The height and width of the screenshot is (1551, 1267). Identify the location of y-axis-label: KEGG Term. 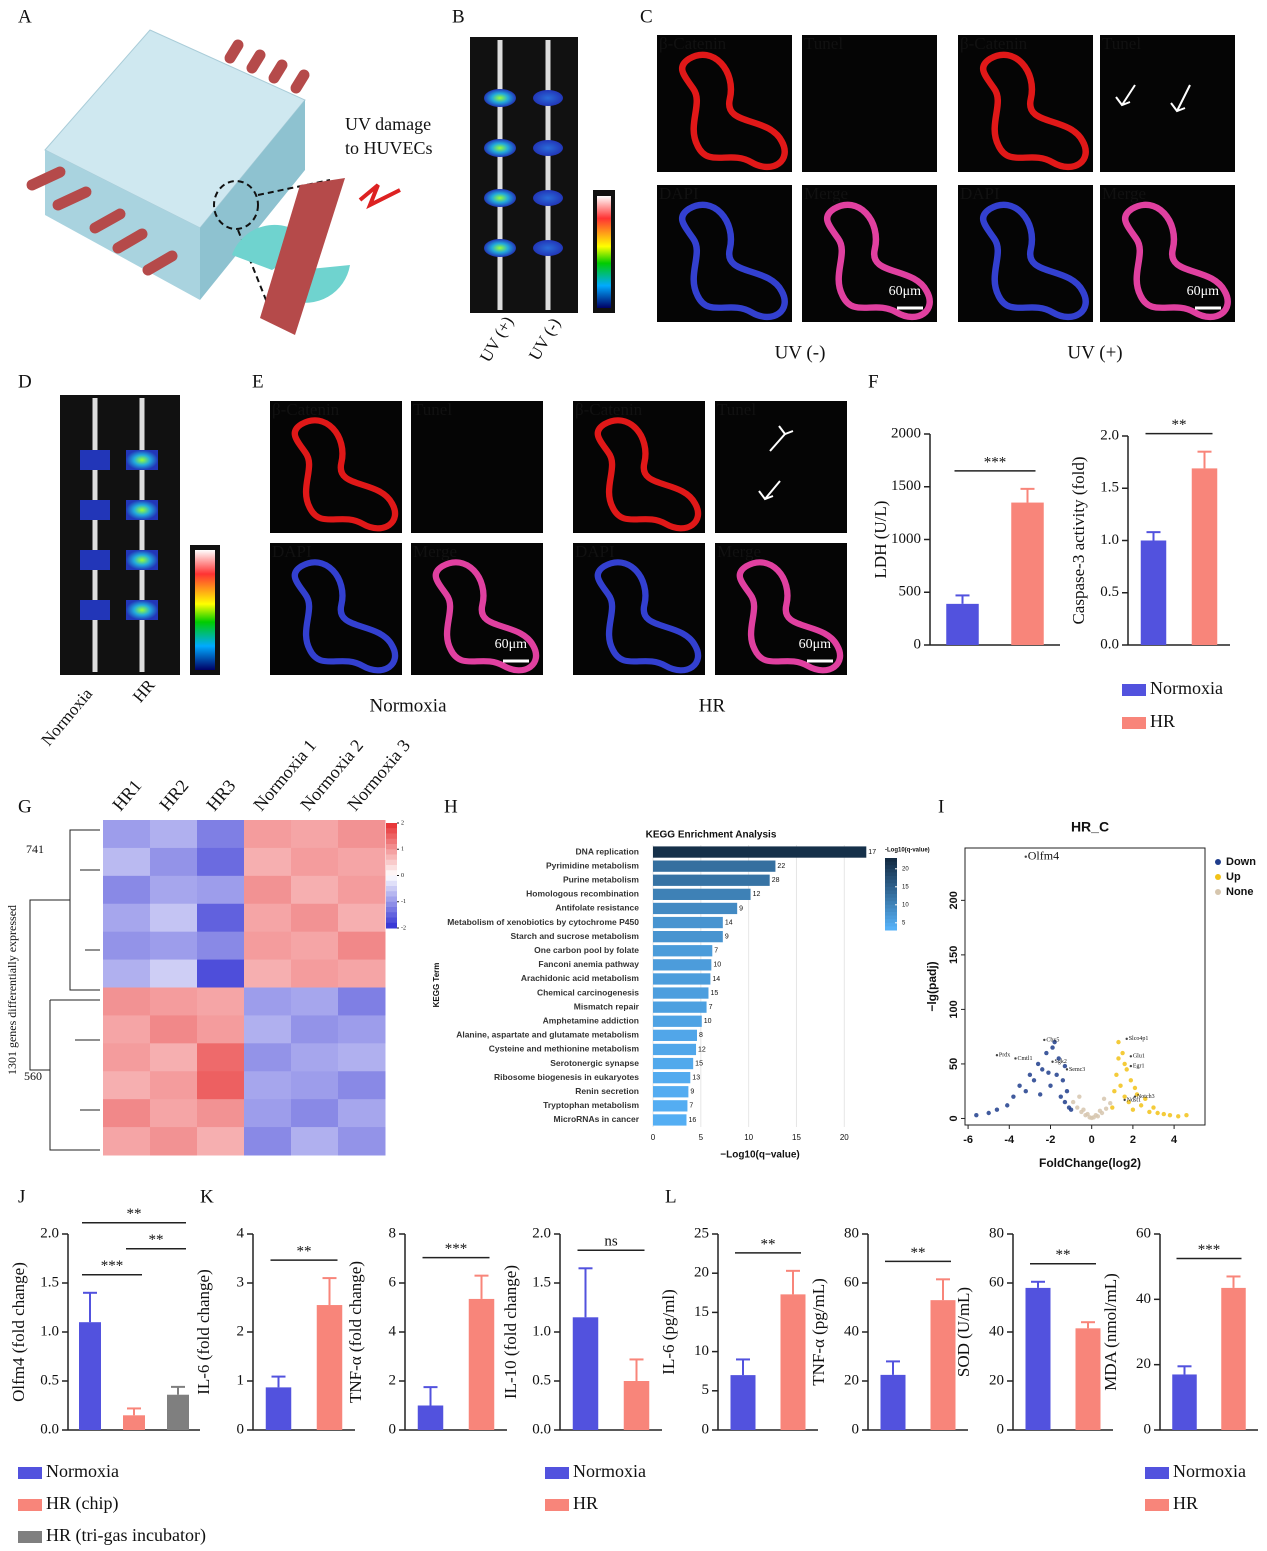
(436, 985).